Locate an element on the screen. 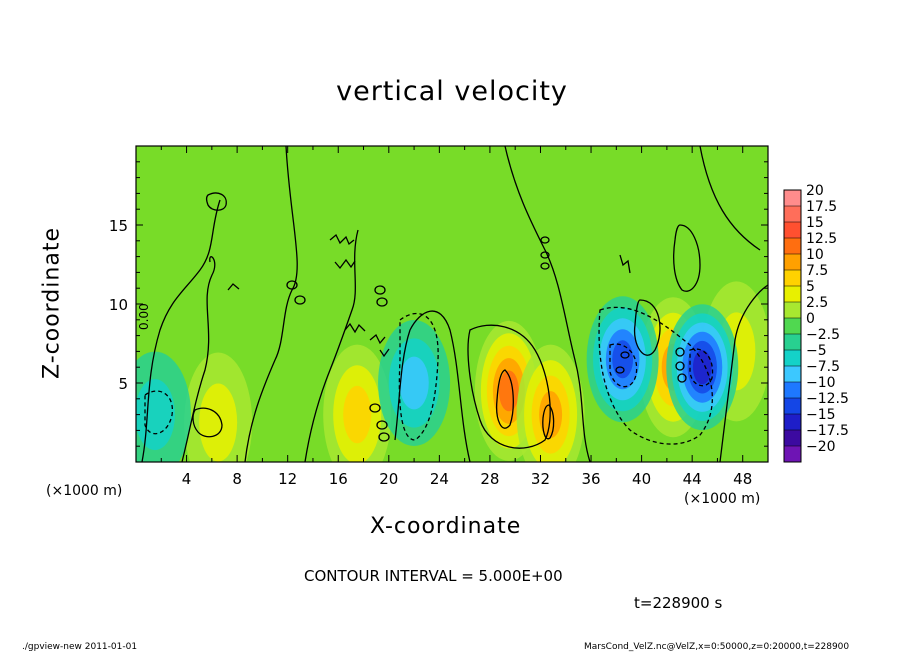 The width and height of the screenshot is (904, 654). x-tick-label-2: 12 is located at coordinates (287, 479).